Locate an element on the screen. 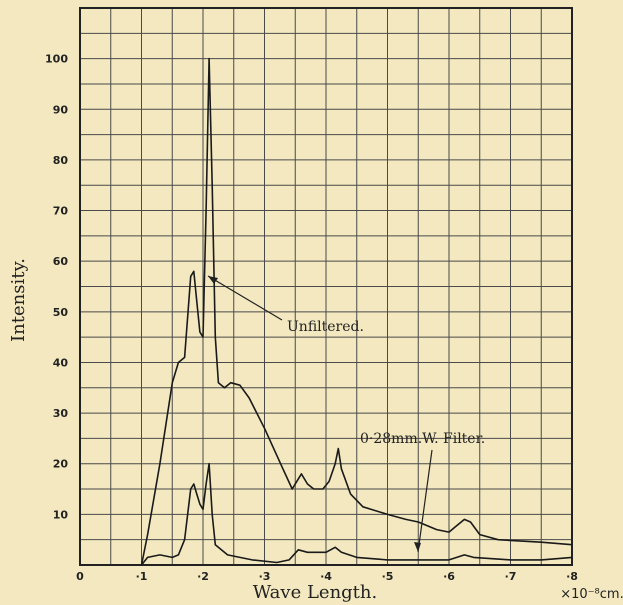 The width and height of the screenshot is (623, 605). x-axis-label: Wave Length. is located at coordinates (315, 592).